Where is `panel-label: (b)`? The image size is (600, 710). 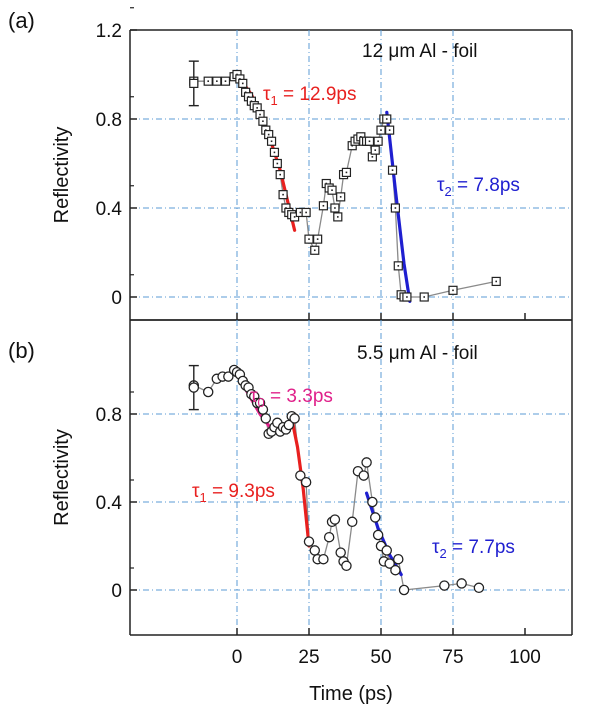
panel-label: (b) is located at coordinates (21, 350).